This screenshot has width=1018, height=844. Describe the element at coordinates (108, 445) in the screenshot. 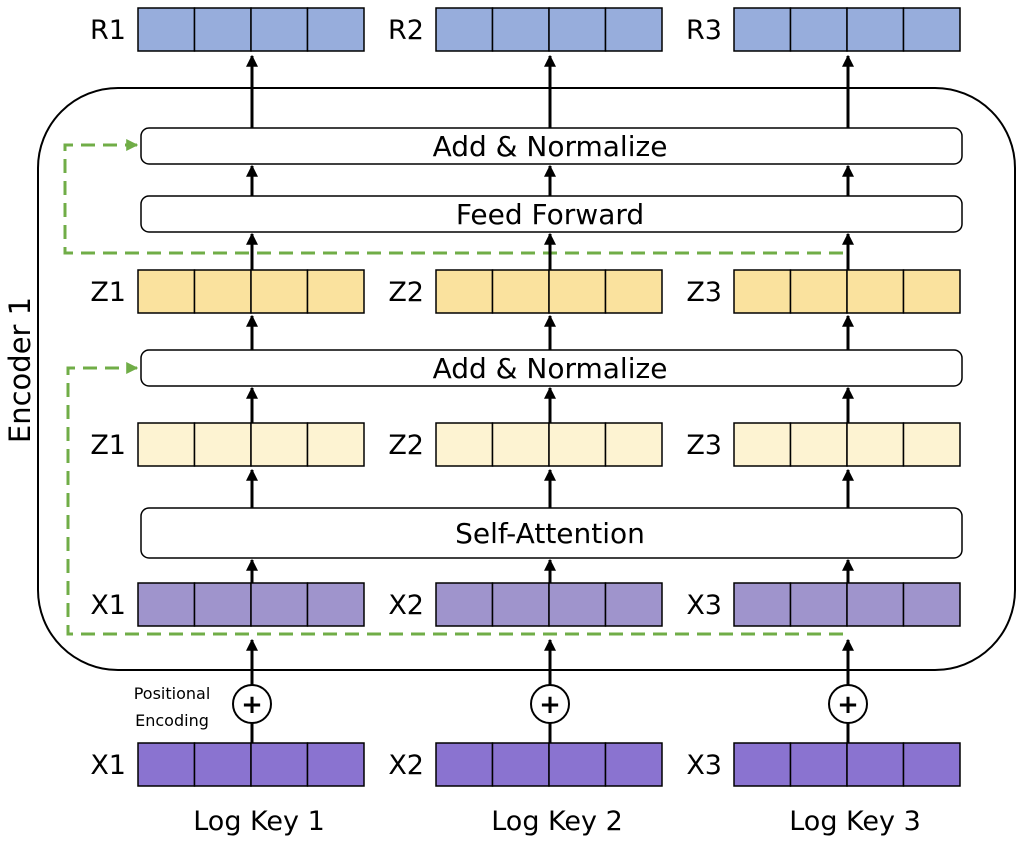

I see `attn-vector-label-1: Z1` at that location.